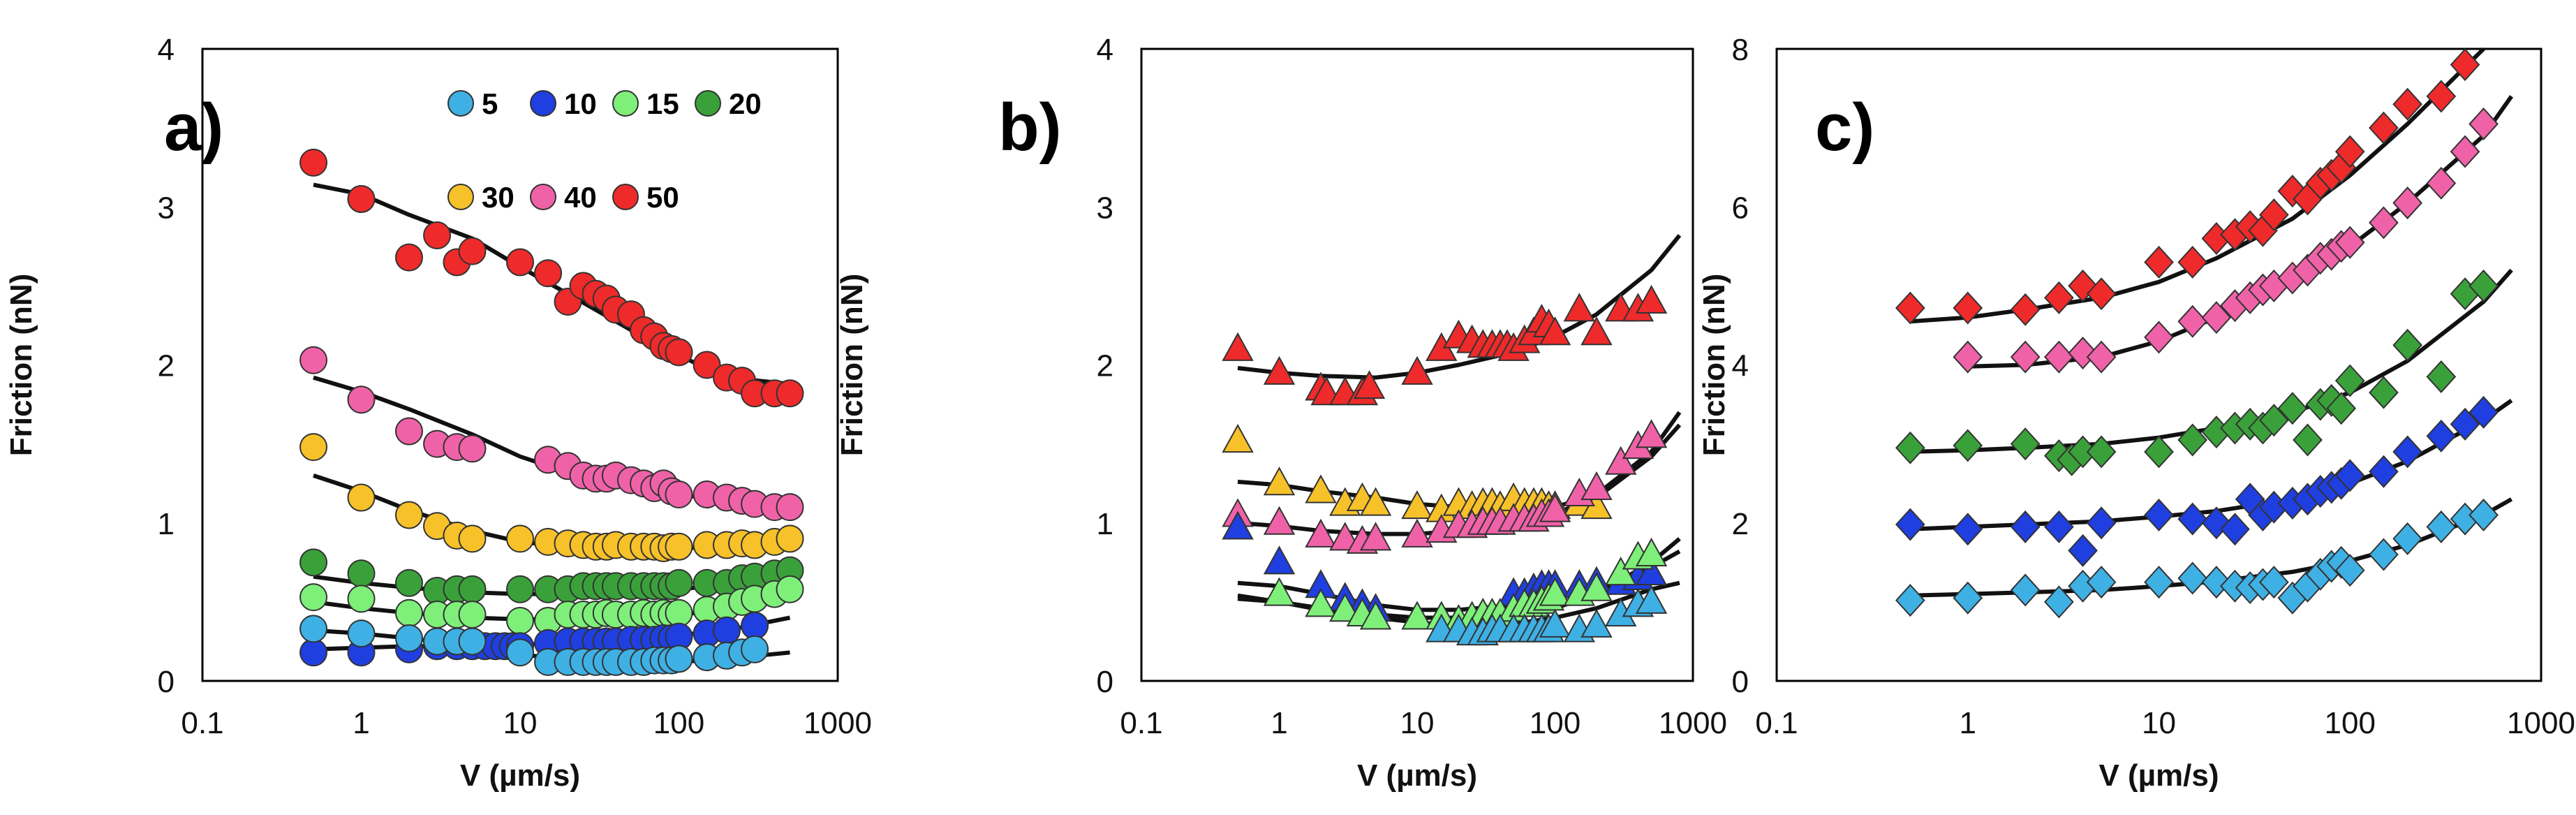 This screenshot has width=2576, height=815. What do you see at coordinates (1844, 127) in the screenshot?
I see `panel-label: c)` at bounding box center [1844, 127].